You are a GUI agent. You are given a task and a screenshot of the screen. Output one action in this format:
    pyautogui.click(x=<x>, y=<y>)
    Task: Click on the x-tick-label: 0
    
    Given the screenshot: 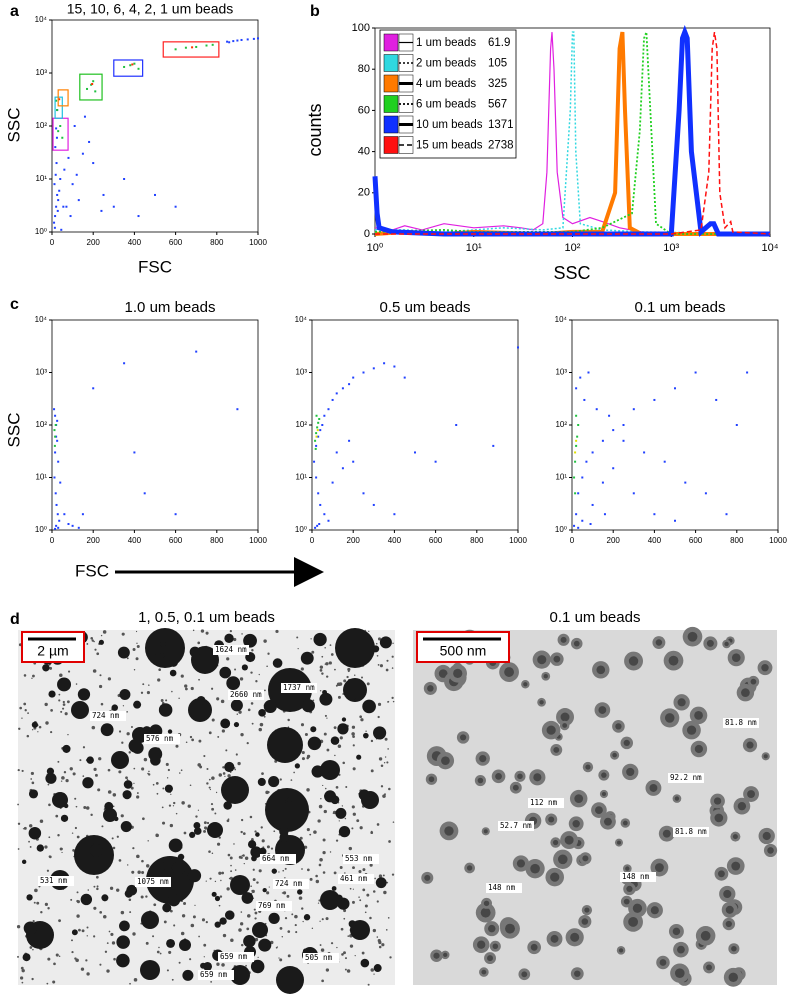 What is the action you would take?
    pyautogui.click(x=312, y=540)
    